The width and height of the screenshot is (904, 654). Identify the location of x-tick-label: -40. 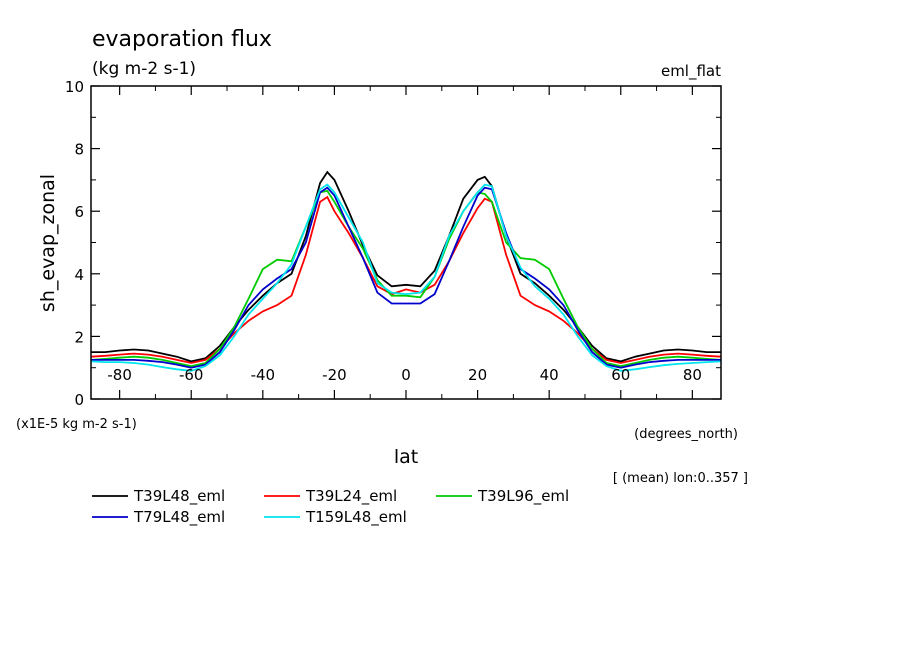
(263, 375).